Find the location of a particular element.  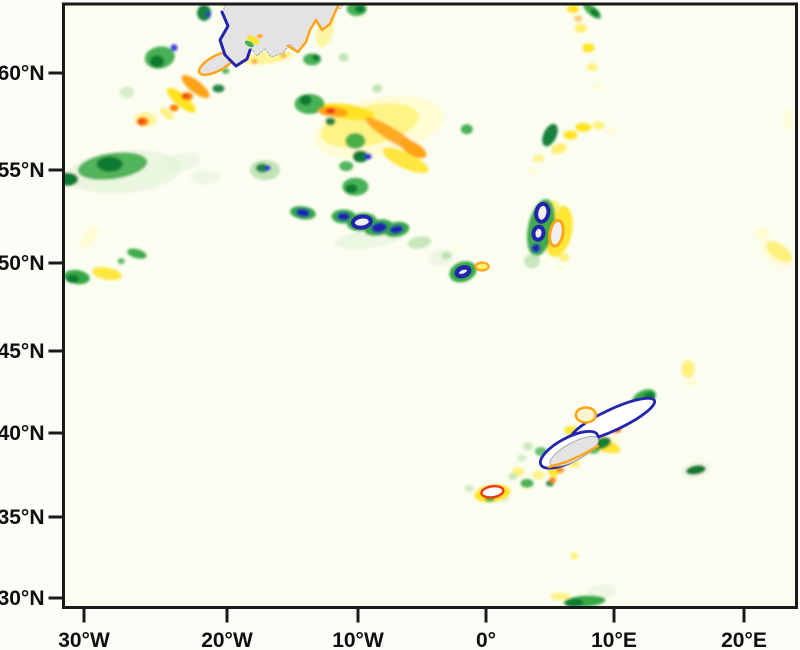

y-tick-label: 50°N is located at coordinates (22, 263).